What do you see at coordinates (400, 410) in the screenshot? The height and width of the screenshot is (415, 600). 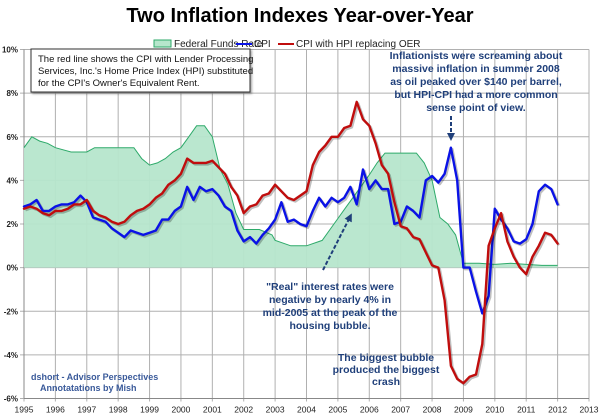 I see `x-tick-label: 2007` at bounding box center [400, 410].